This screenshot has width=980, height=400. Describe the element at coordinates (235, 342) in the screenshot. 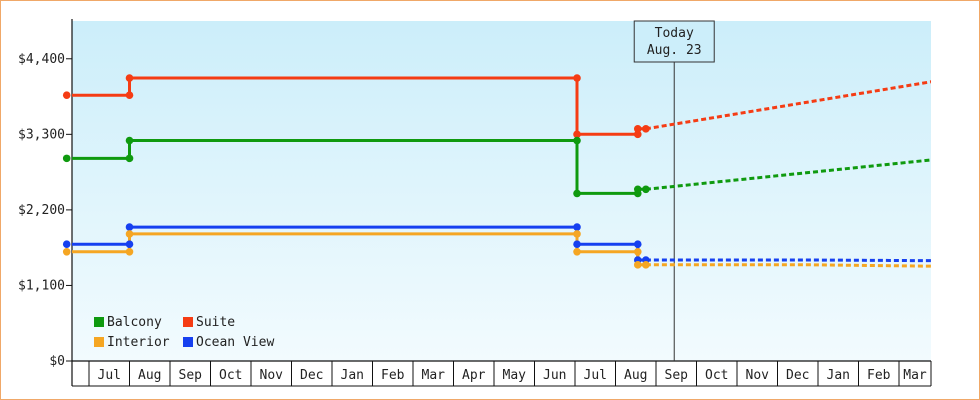

I see `legend-label-ocean-view: Ocean View` at that location.